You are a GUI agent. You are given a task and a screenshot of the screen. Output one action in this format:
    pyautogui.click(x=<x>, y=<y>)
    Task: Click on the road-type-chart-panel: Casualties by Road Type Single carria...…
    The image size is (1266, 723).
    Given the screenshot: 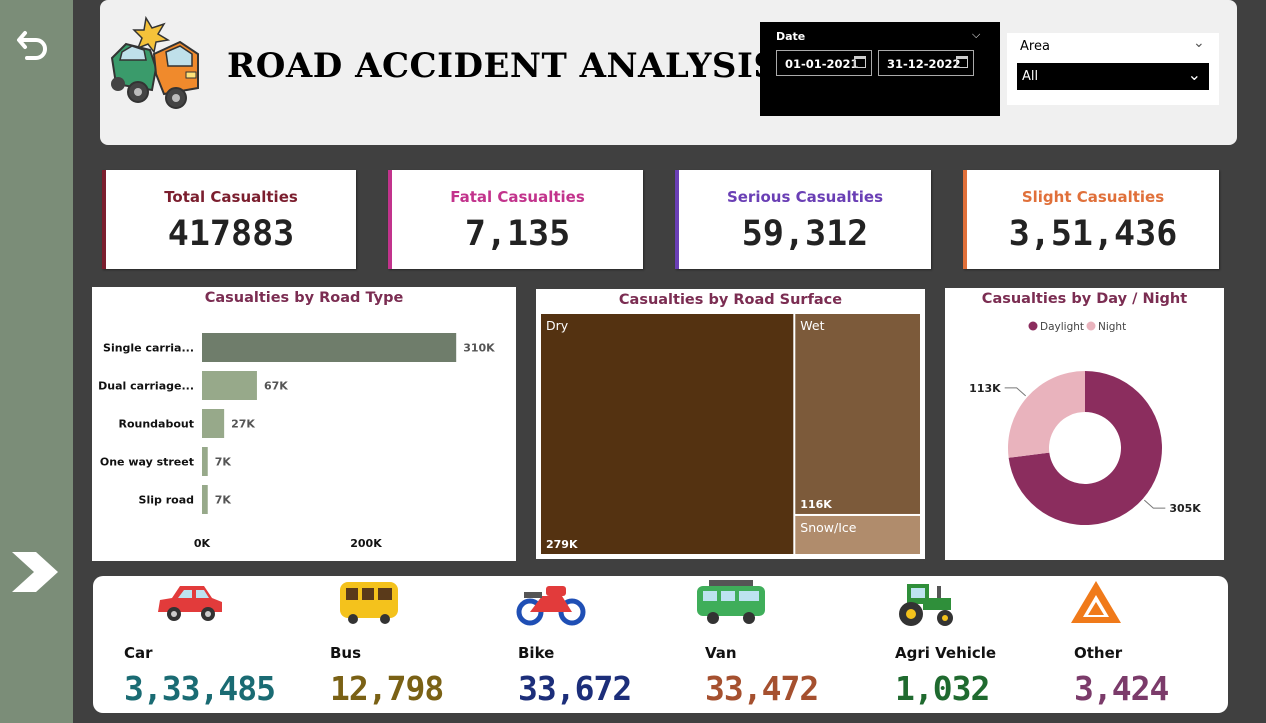 What is the action you would take?
    pyautogui.click(x=304, y=424)
    